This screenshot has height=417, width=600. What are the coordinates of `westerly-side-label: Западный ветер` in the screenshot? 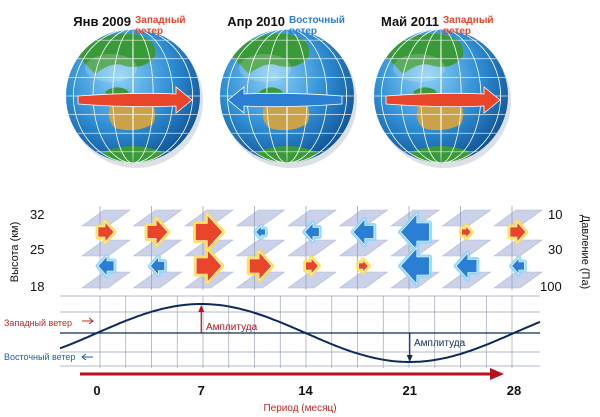 It's located at (38, 323).